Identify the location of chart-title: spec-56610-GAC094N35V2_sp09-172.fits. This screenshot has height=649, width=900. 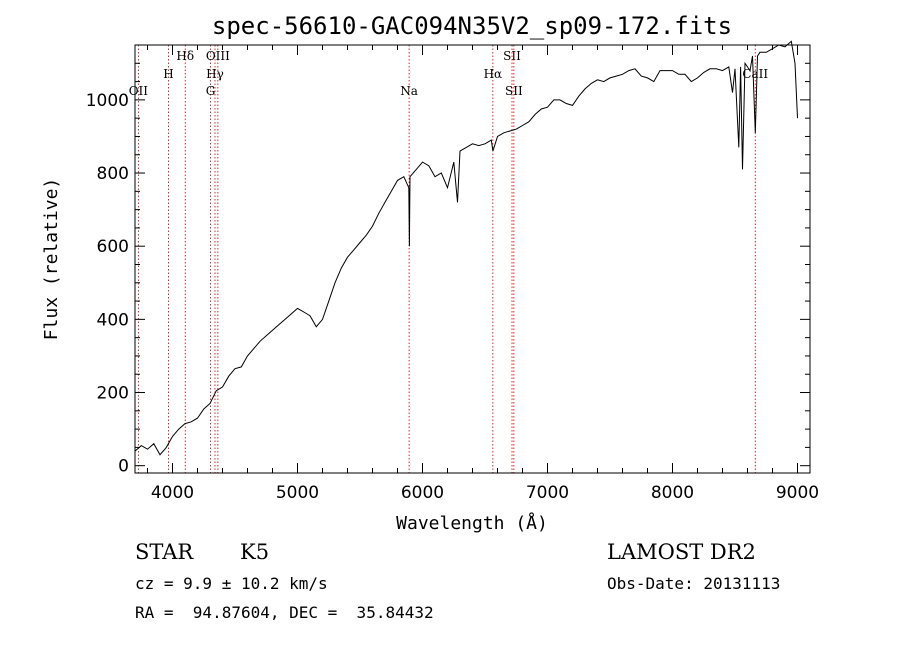
(472, 26).